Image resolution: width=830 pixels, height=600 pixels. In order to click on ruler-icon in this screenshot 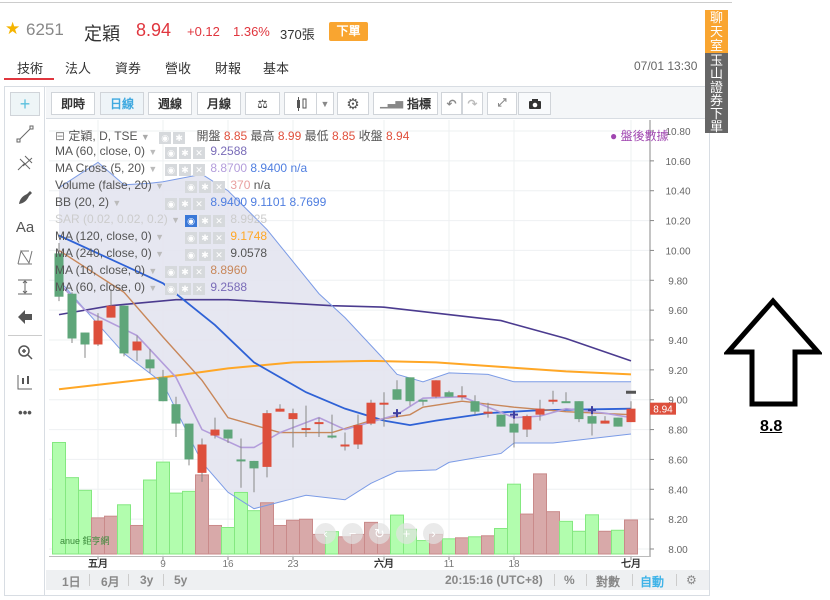, I will do `click(25, 382)`.